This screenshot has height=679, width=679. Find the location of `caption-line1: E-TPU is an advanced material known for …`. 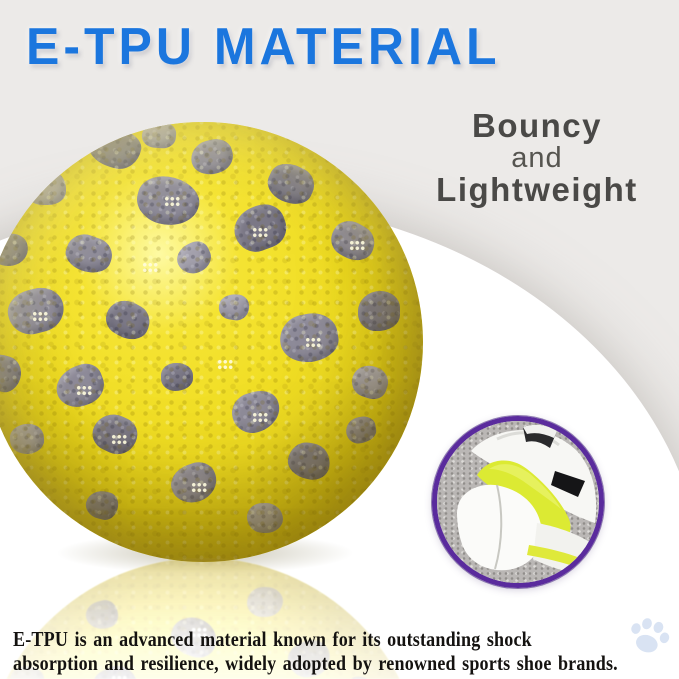

caption-line1: E-TPU is an advanced material known for … is located at coordinates (272, 639).